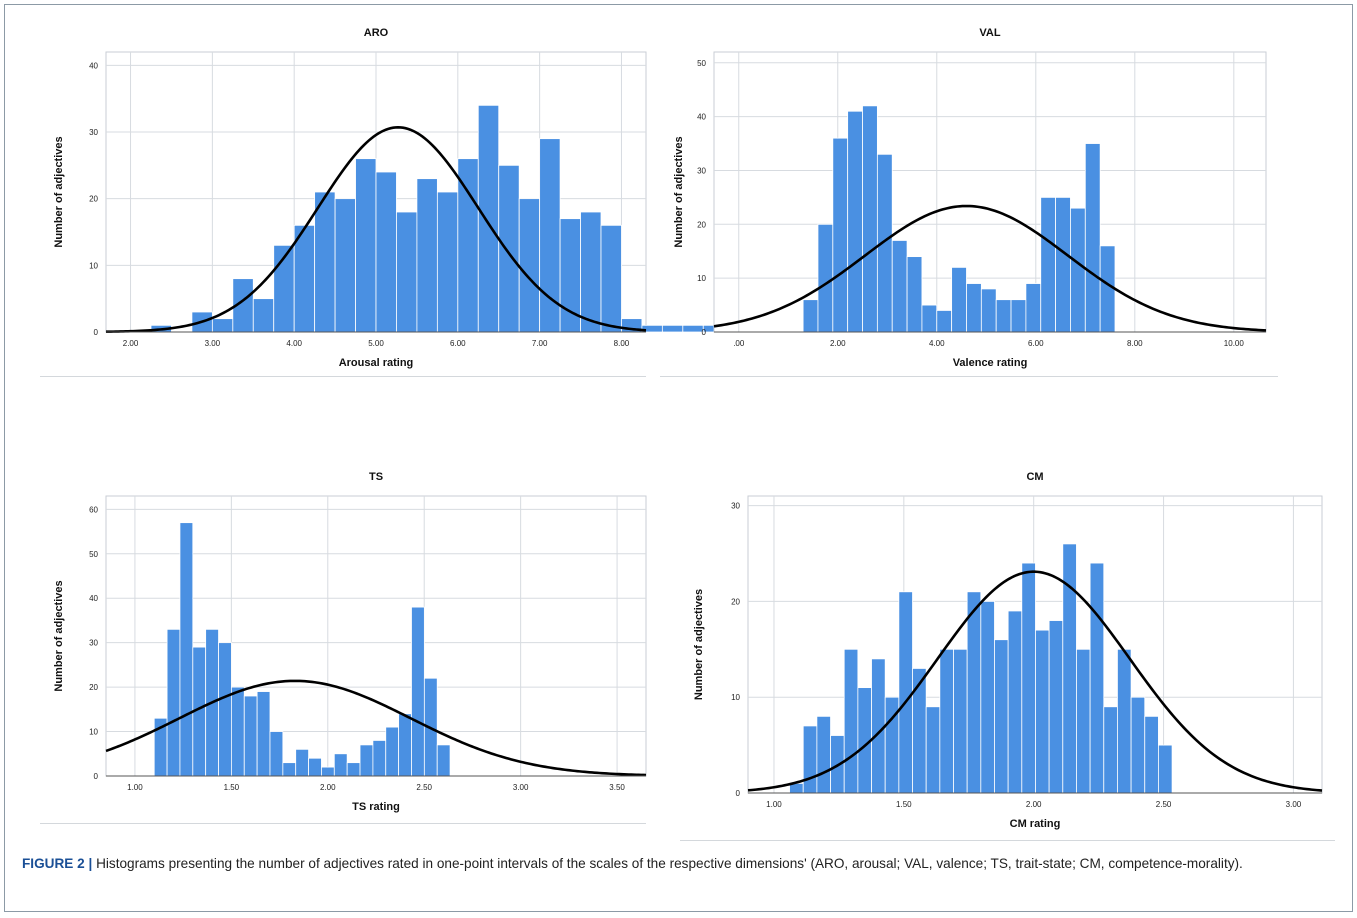 This screenshot has width=1357, height=918. I want to click on x-tick-label: 3.50, so click(617, 787).